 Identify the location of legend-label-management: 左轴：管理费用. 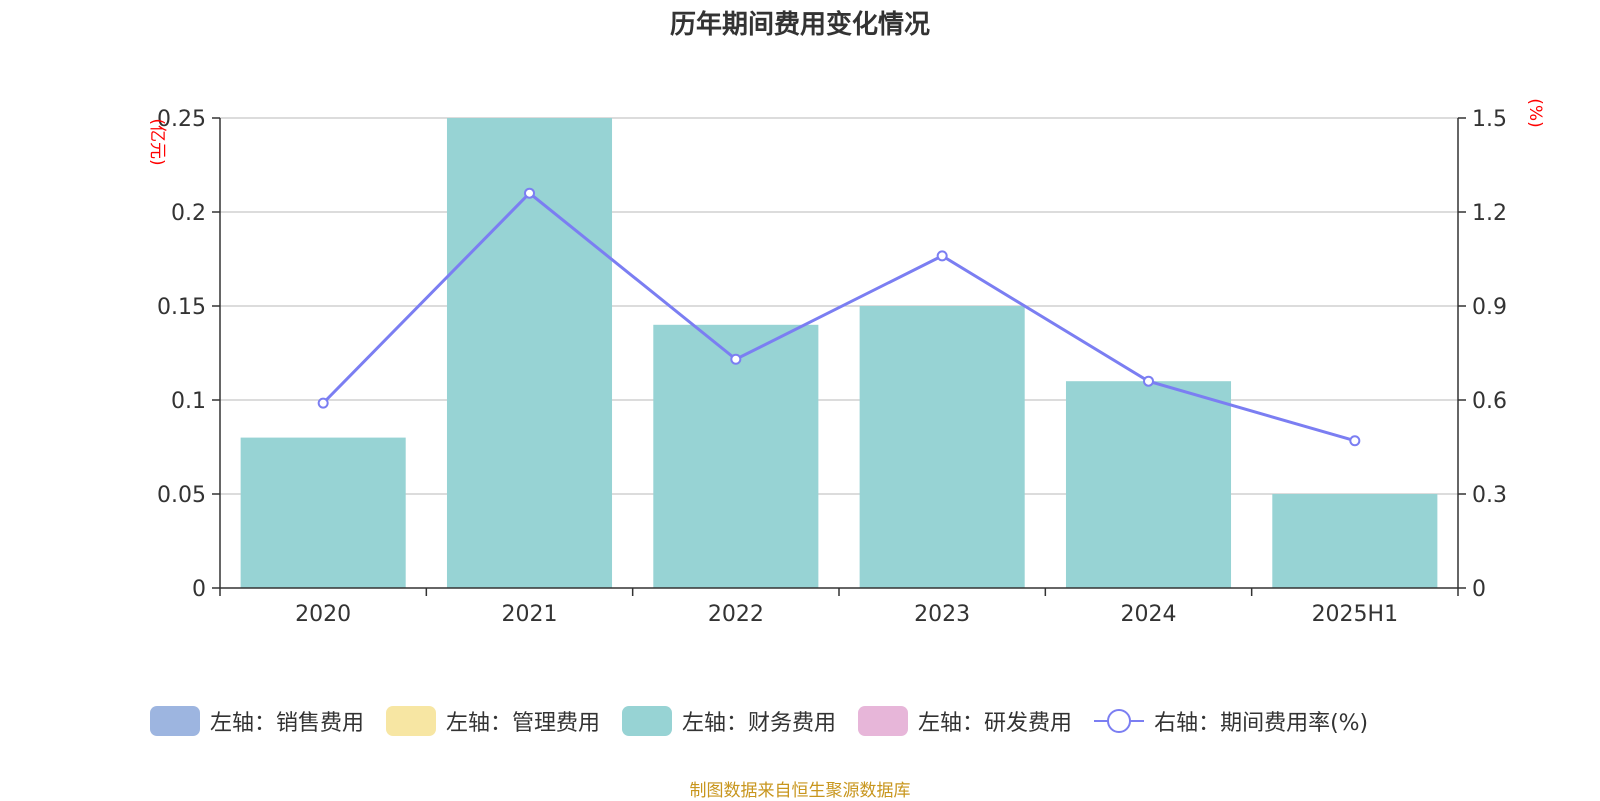
(523, 723).